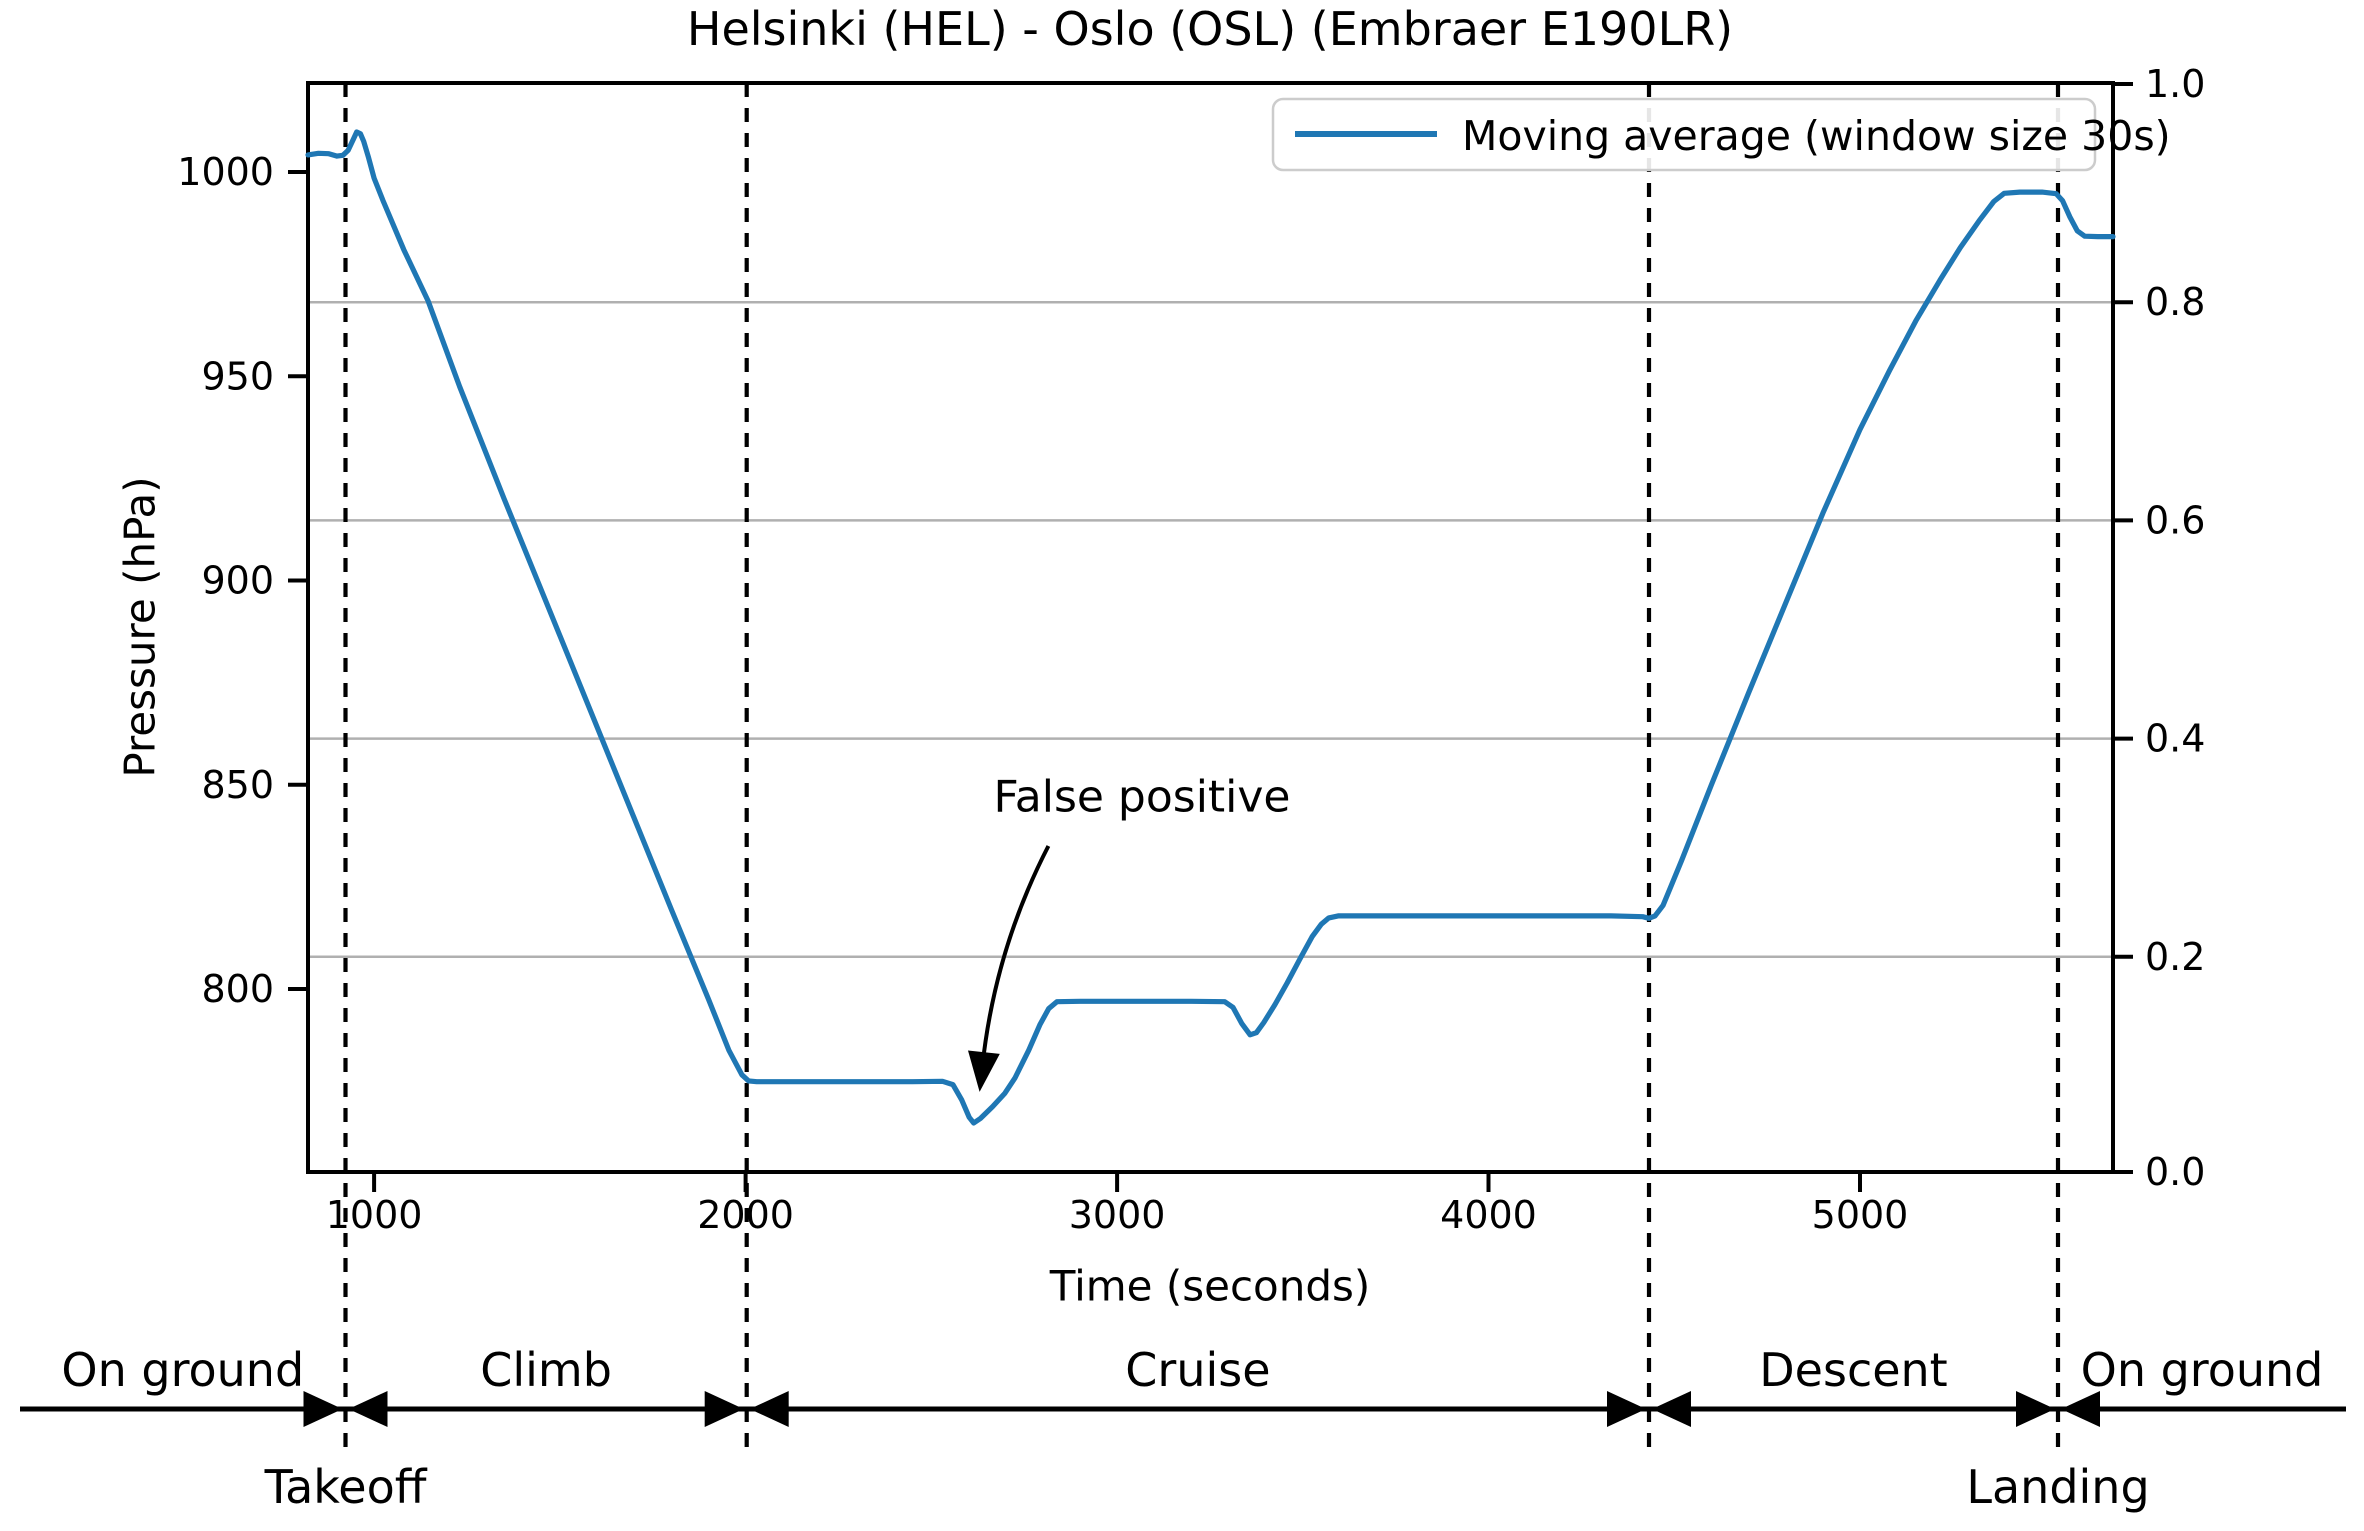 The height and width of the screenshot is (1531, 2364). What do you see at coordinates (140, 626) in the screenshot?
I see `y-axis-label: Pressure (hPa)` at bounding box center [140, 626].